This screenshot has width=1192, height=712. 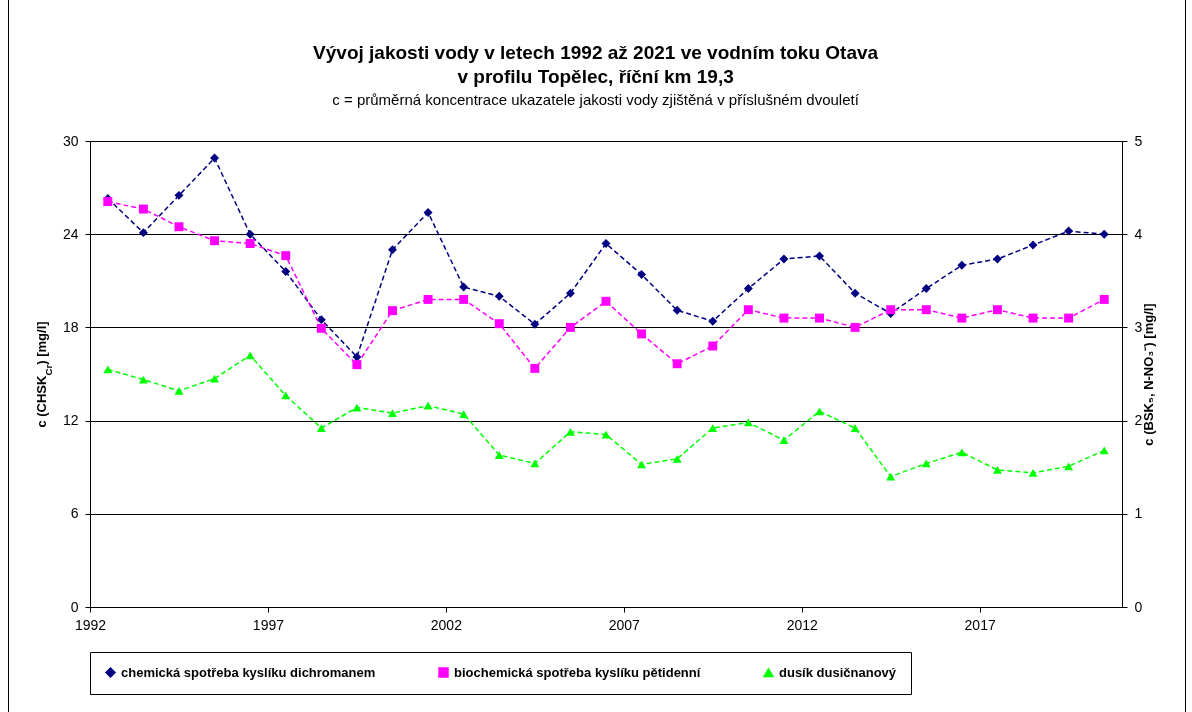 I want to click on x-tick-label: 2002, so click(x=446, y=624).